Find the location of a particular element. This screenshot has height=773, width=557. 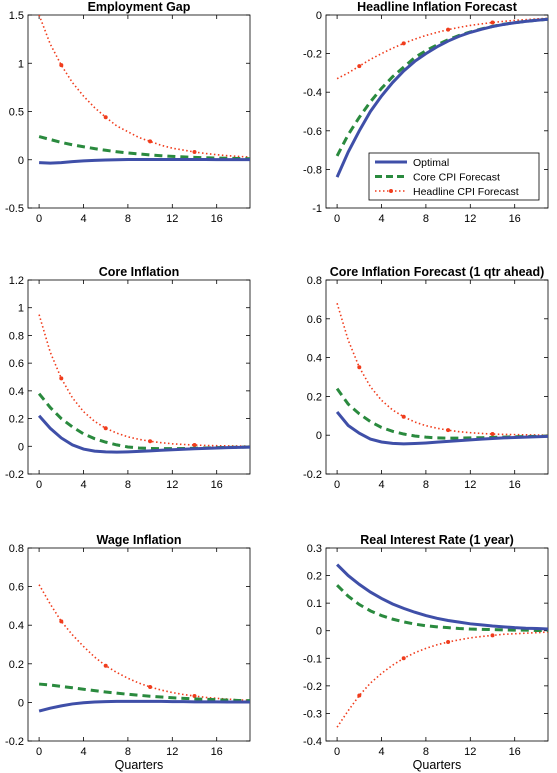

panel-4-series-optimal-line is located at coordinates (441, 428).